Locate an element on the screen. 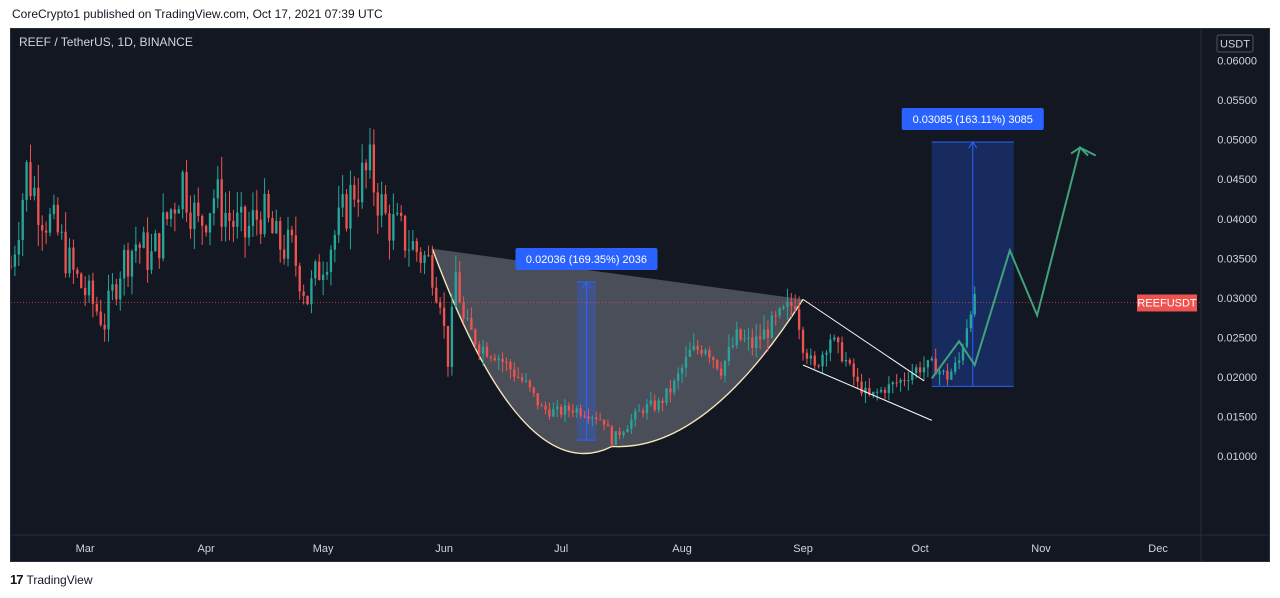 The height and width of the screenshot is (598, 1280). price-tick-label: 0.03500 is located at coordinates (1237, 259).